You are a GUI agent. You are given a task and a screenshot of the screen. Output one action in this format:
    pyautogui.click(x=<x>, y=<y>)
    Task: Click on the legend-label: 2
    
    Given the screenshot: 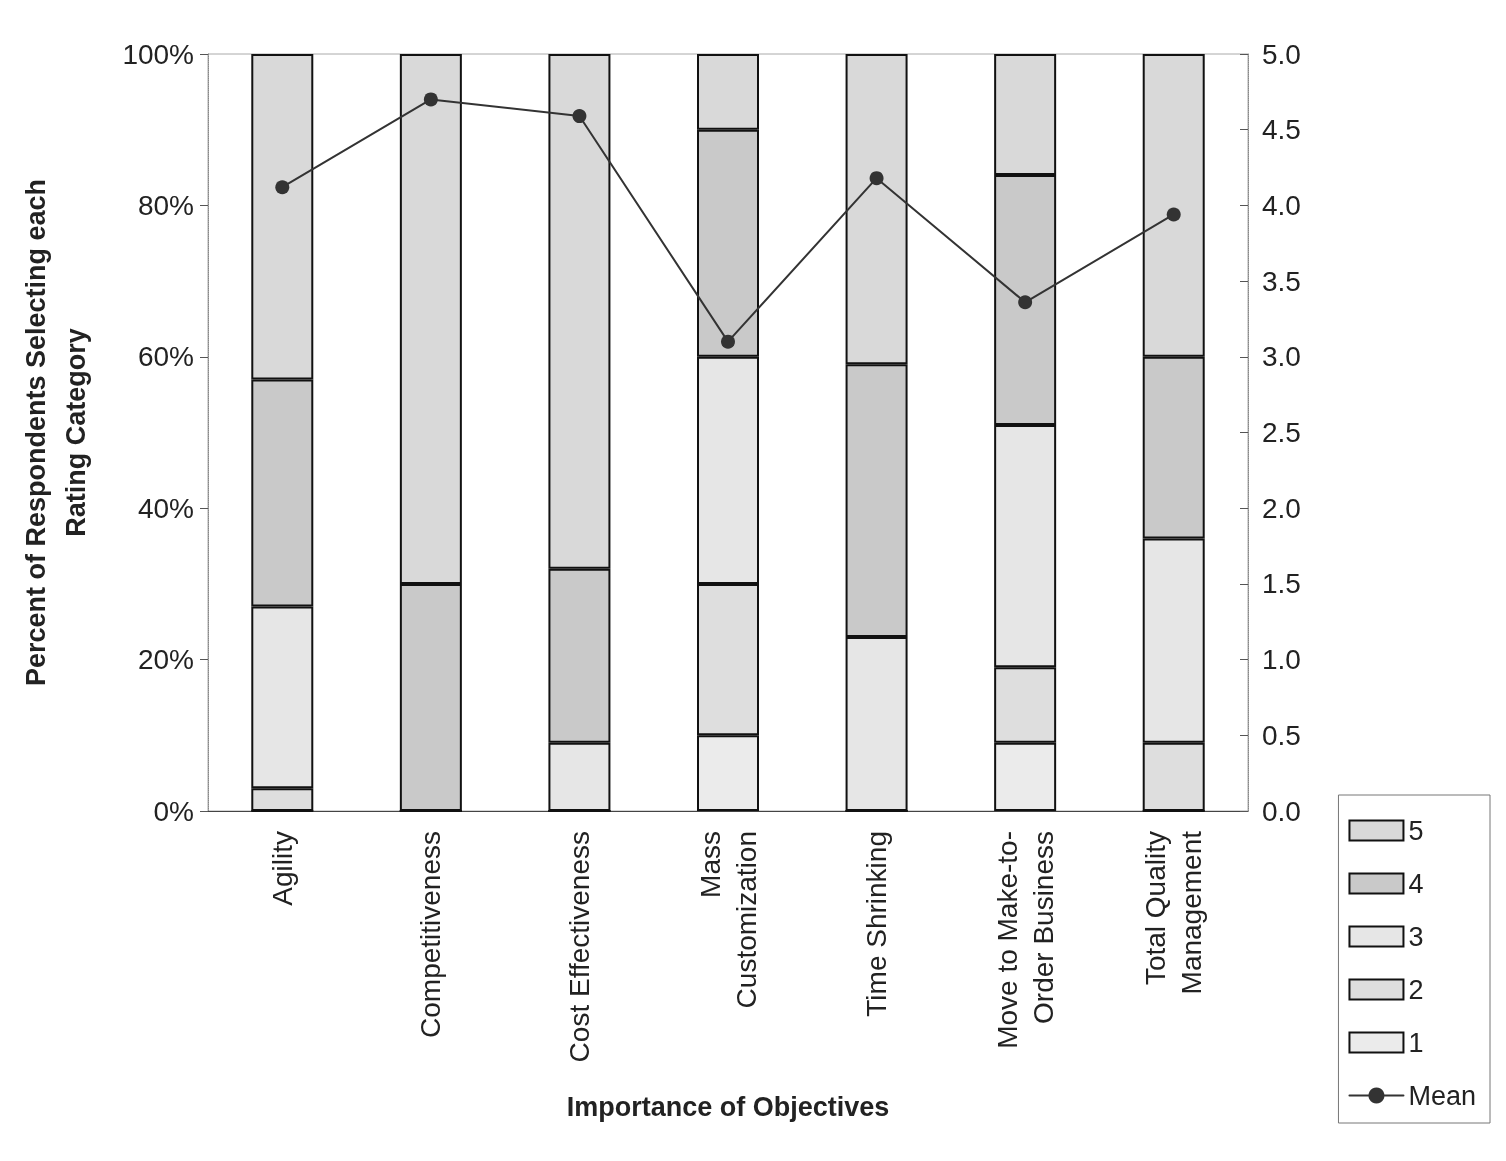 What is the action you would take?
    pyautogui.click(x=1416, y=989)
    